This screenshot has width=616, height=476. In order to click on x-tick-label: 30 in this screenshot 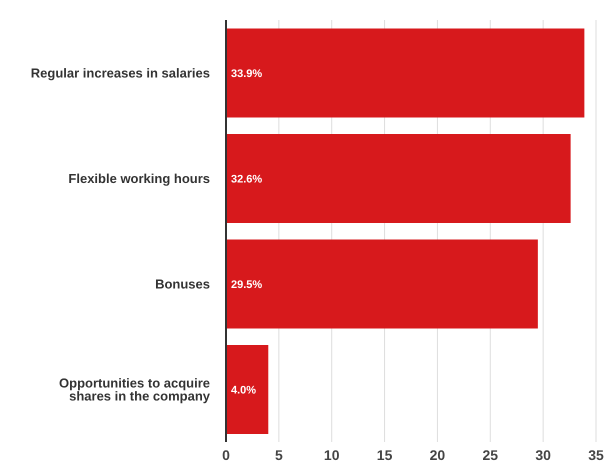, I will do `click(543, 454)`.